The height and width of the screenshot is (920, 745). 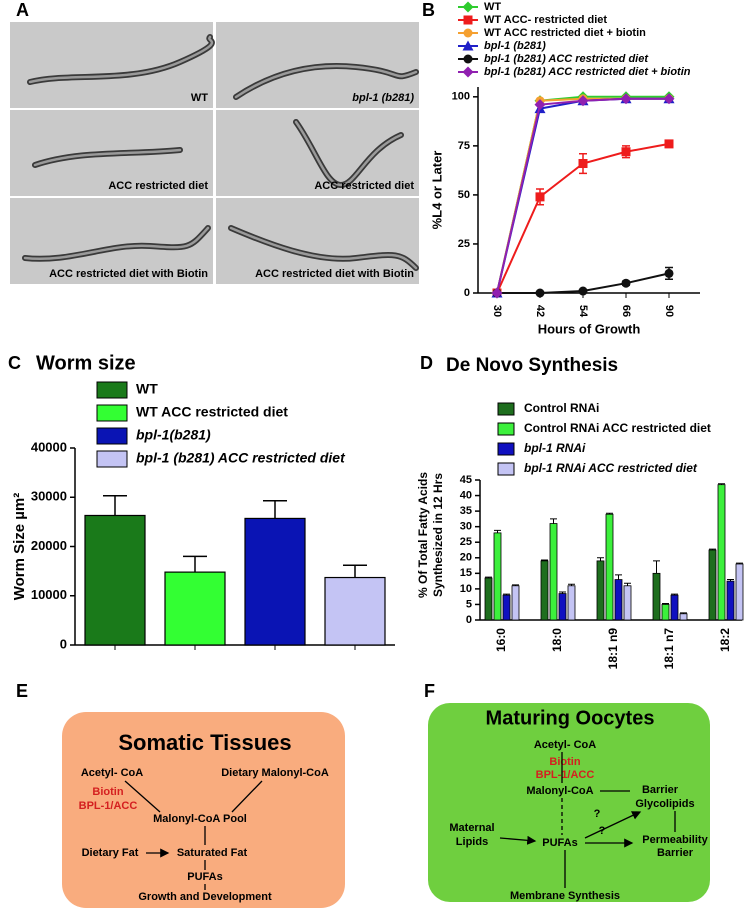 I want to click on panel-label: B, so click(x=428, y=10).